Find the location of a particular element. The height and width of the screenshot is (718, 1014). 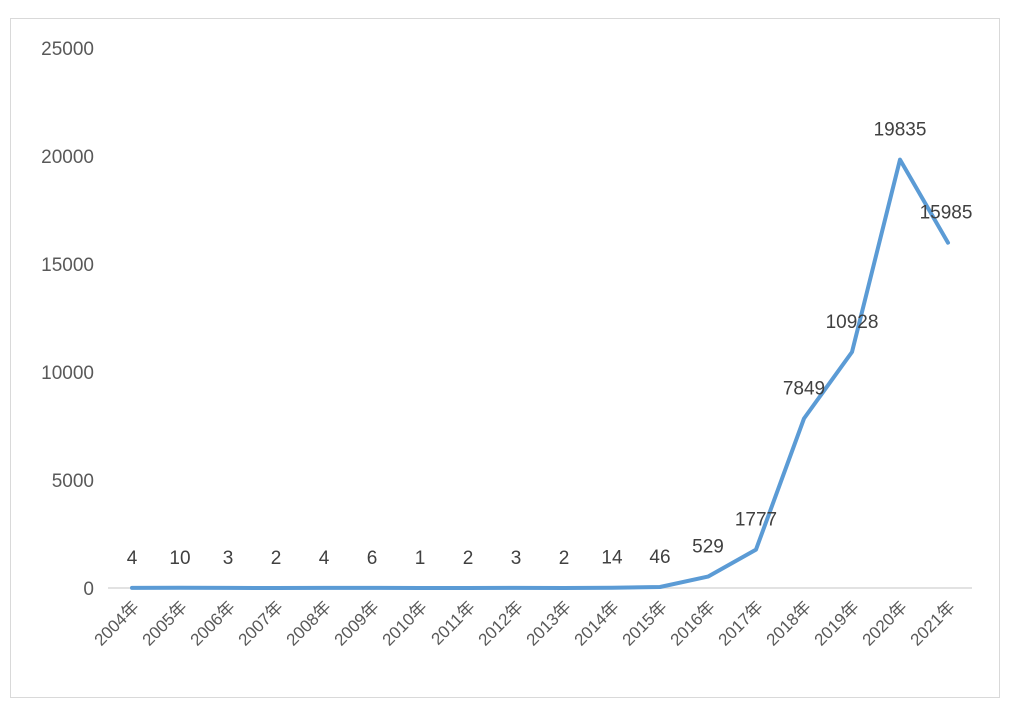

x-tick-label: 2010年 is located at coordinates (405, 623).